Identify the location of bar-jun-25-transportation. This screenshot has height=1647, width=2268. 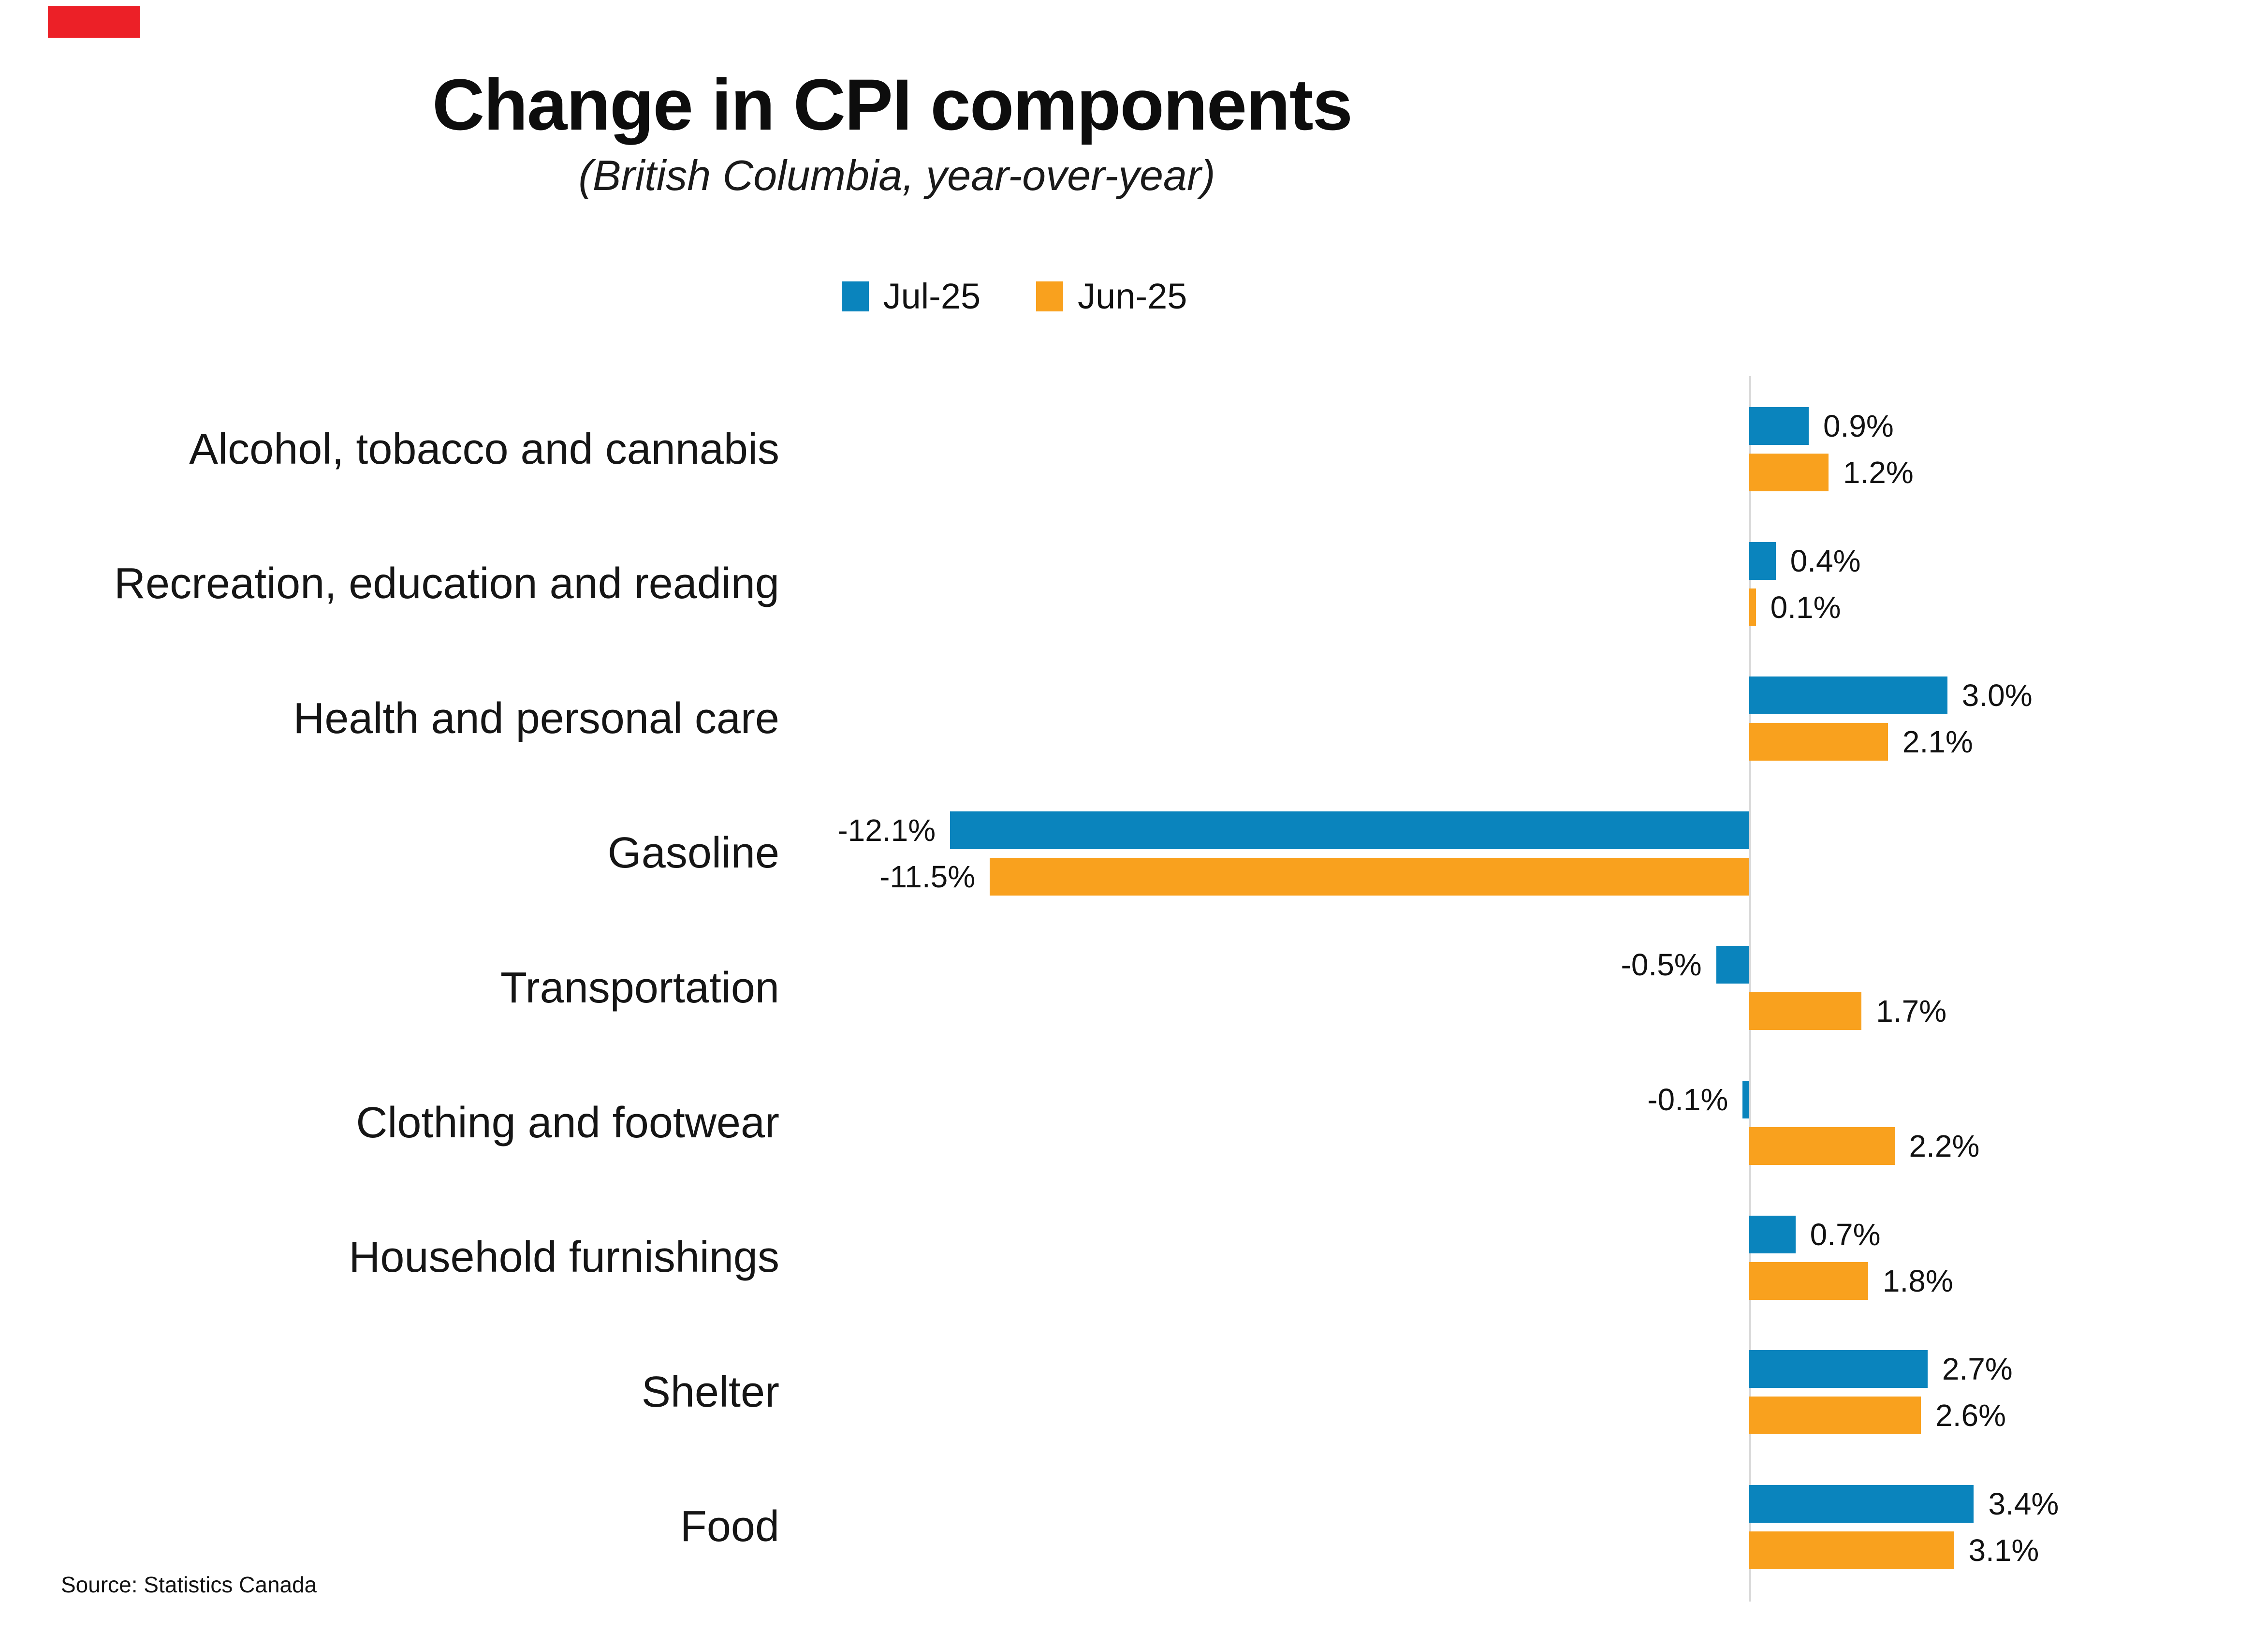
(1805, 1011).